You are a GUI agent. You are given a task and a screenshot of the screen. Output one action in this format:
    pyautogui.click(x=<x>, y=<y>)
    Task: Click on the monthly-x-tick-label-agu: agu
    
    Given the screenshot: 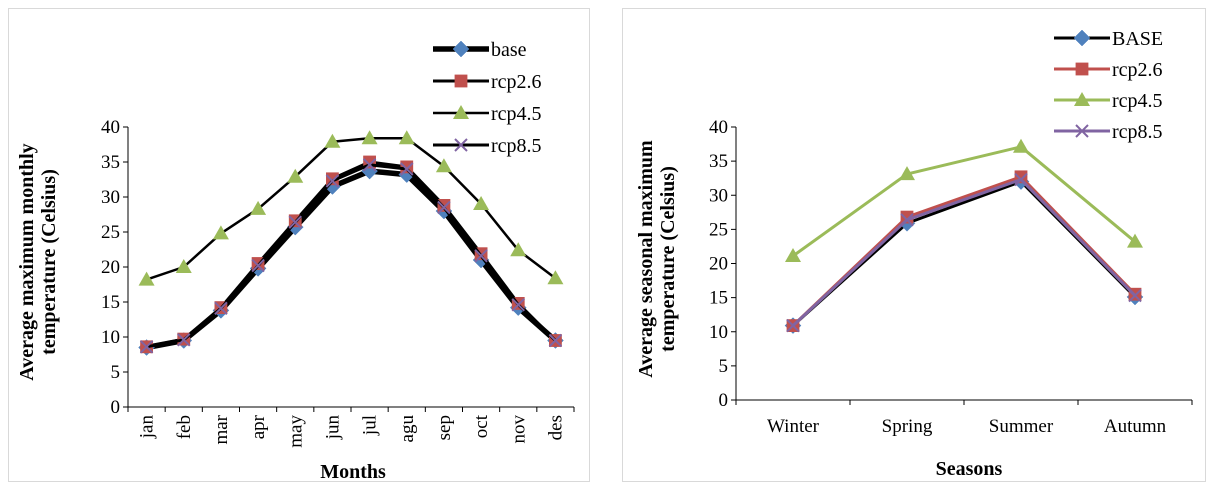 What is the action you would take?
    pyautogui.click(x=407, y=429)
    